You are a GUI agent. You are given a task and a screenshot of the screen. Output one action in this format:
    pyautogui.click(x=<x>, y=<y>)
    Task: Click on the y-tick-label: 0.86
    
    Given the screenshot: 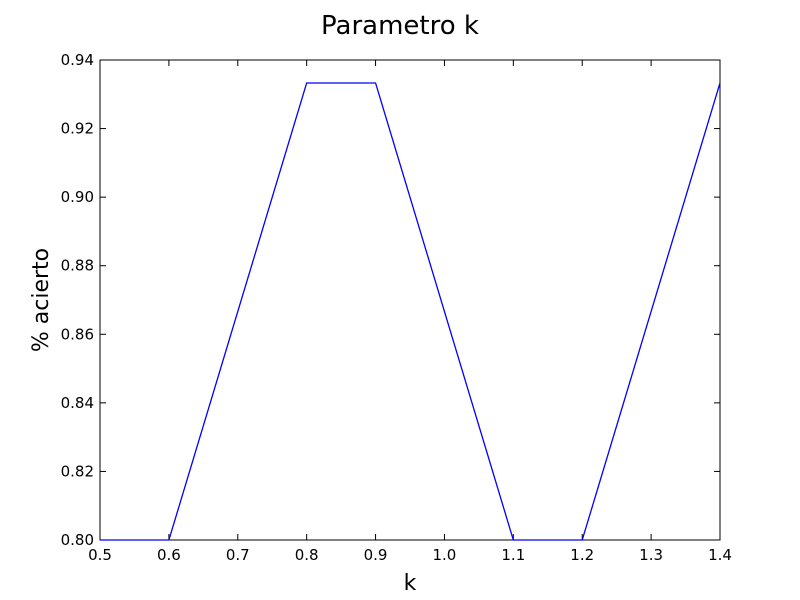 What is the action you would take?
    pyautogui.click(x=77, y=334)
    